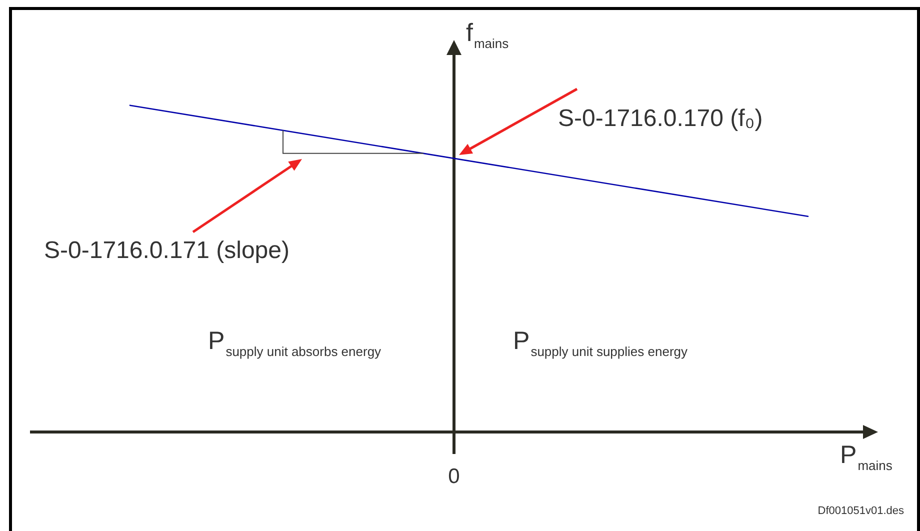 The image size is (920, 531). I want to click on annotation: P$_{supply unit supplies energy}$, so click(600, 343).